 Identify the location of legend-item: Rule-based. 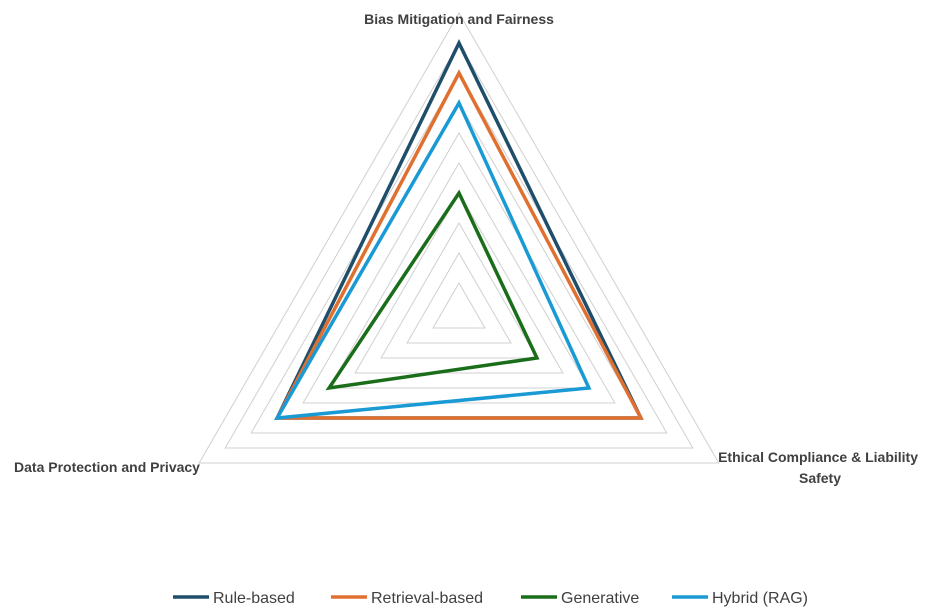
(234, 598).